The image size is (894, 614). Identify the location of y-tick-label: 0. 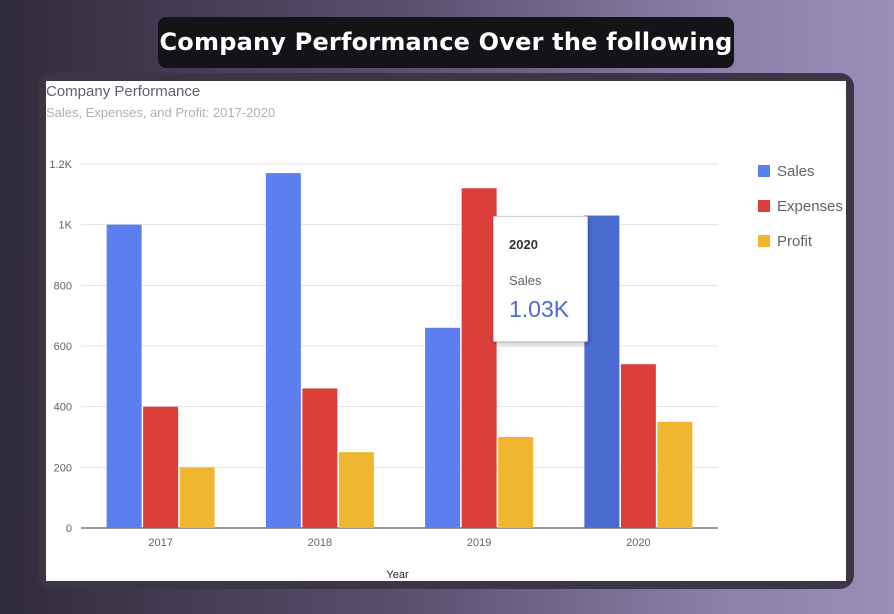
(69, 529).